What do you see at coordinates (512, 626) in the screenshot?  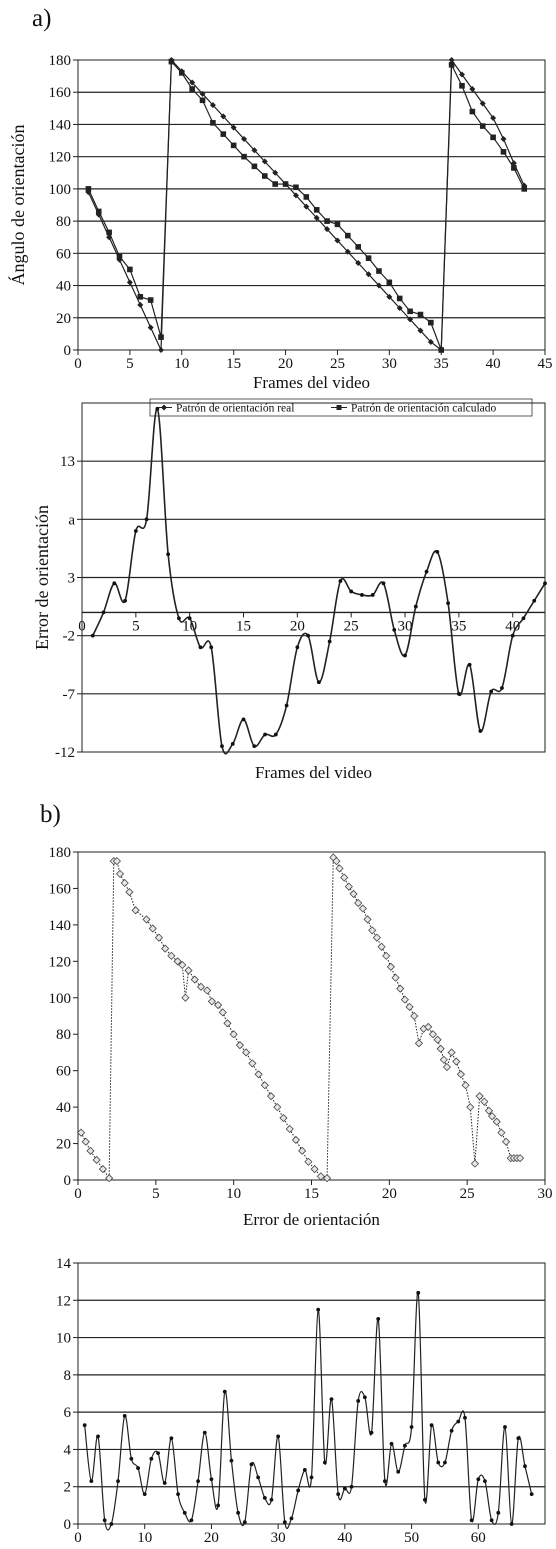 I see `a2-xtick-label: 40` at bounding box center [512, 626].